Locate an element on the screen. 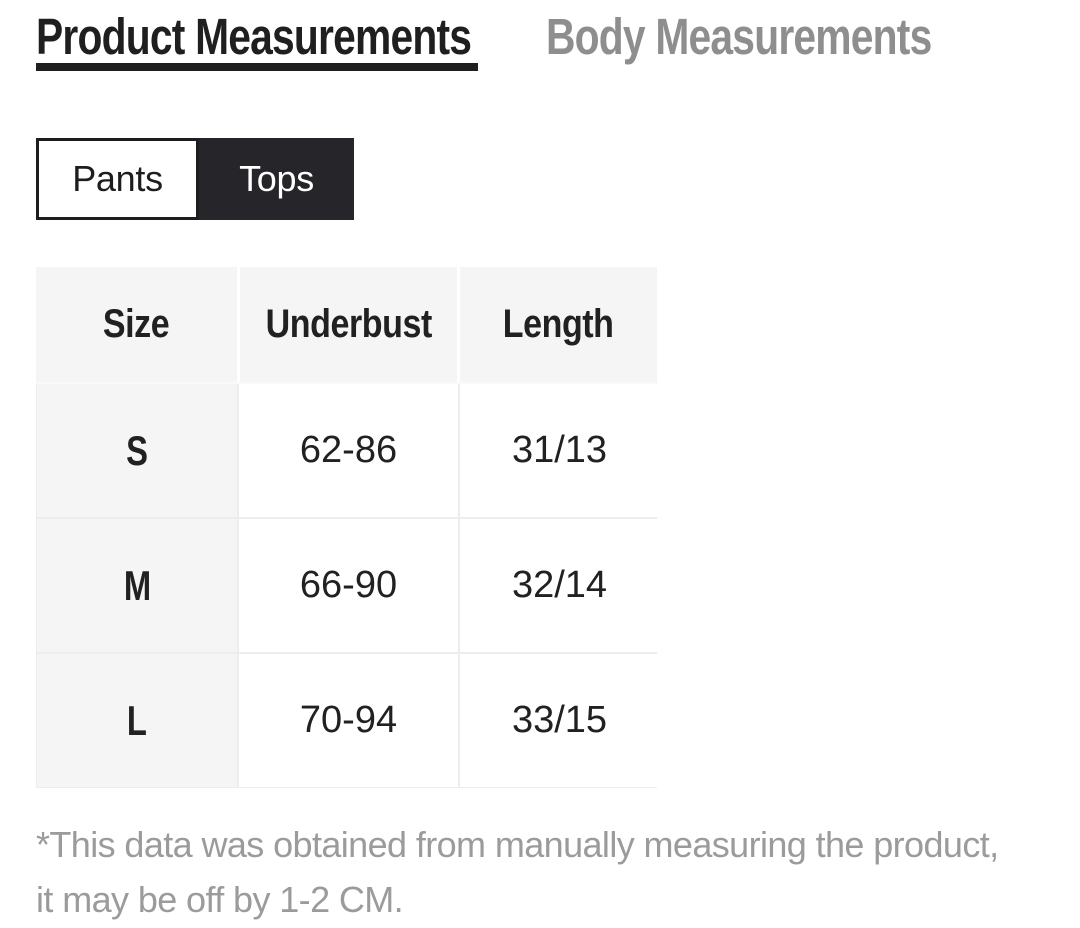 This screenshot has width=1080, height=928. tops-toggle-label: Tops is located at coordinates (276, 178).